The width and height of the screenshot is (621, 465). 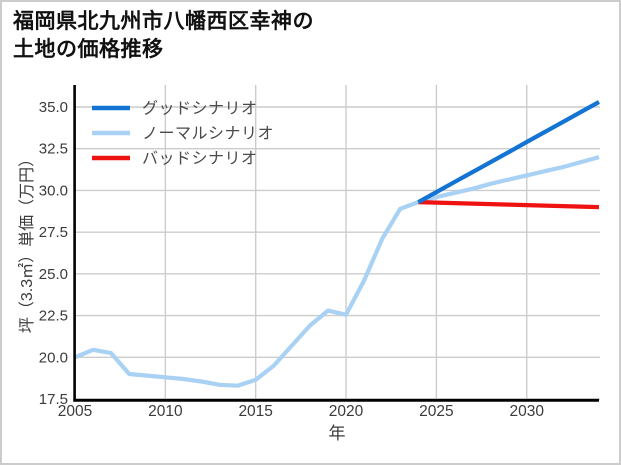 I want to click on x-tick-label: 2030, so click(x=526, y=411).